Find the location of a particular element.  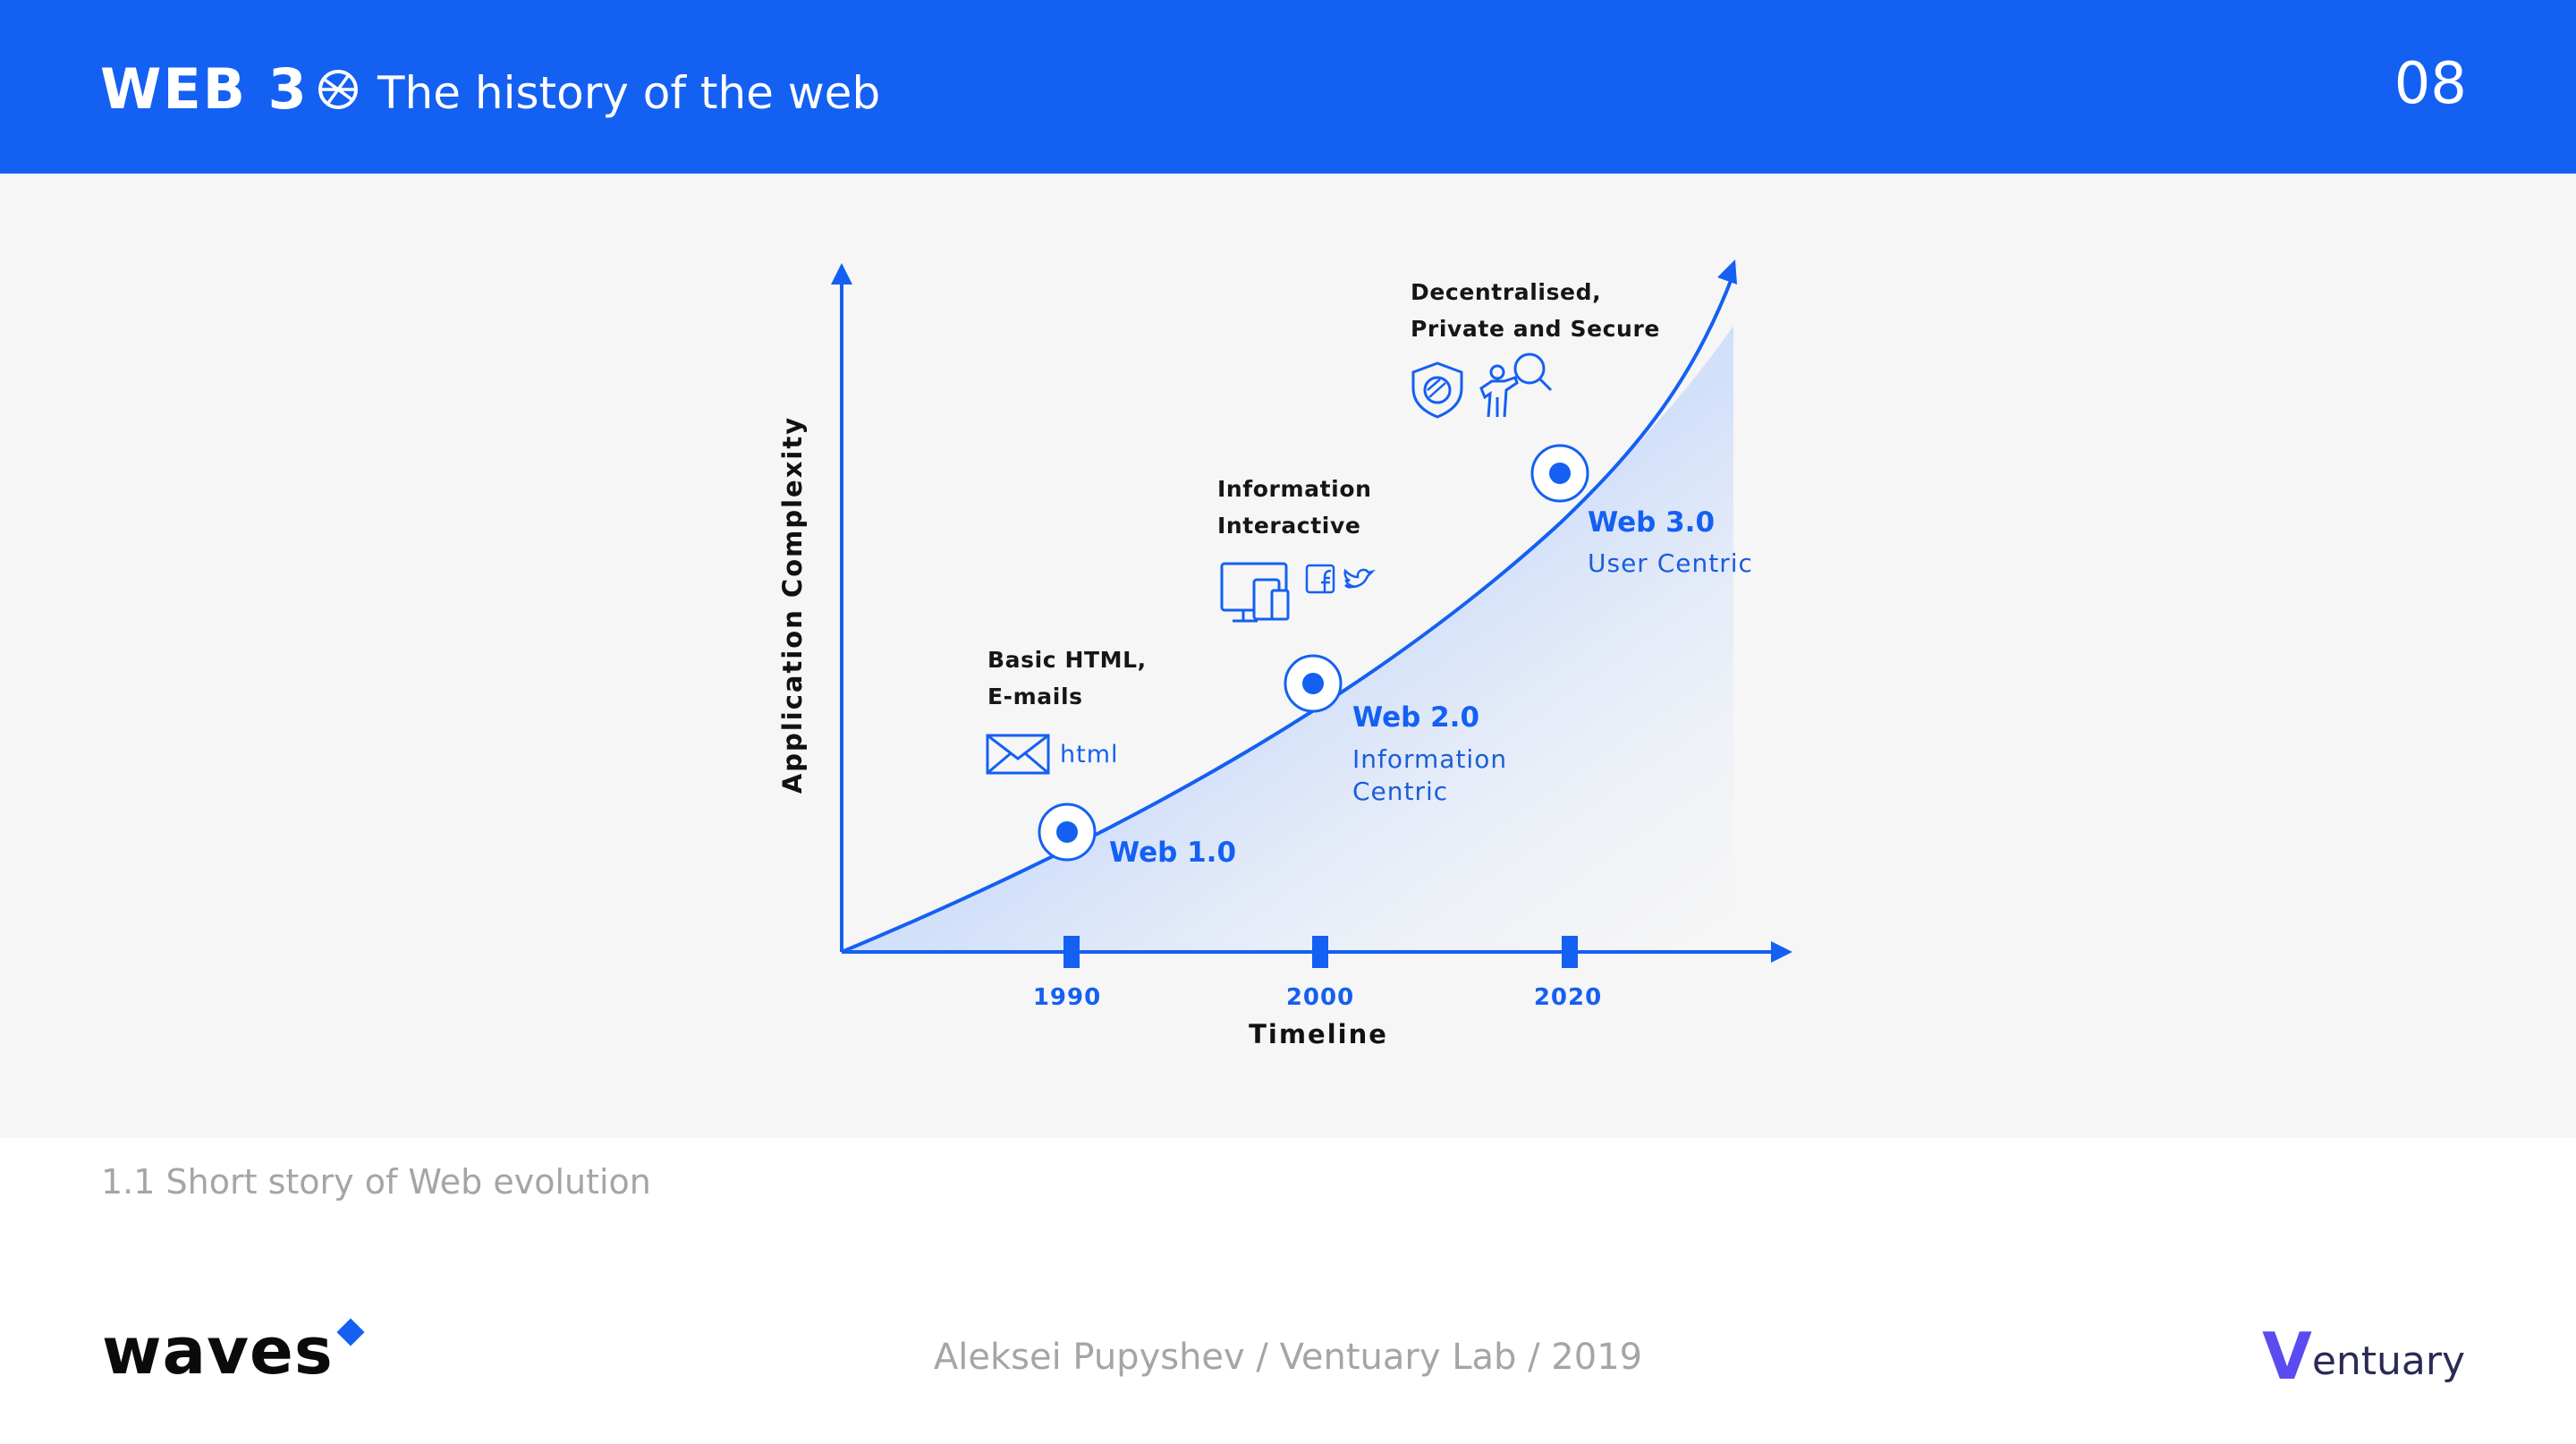

page-title: The history of the web is located at coordinates (629, 93).